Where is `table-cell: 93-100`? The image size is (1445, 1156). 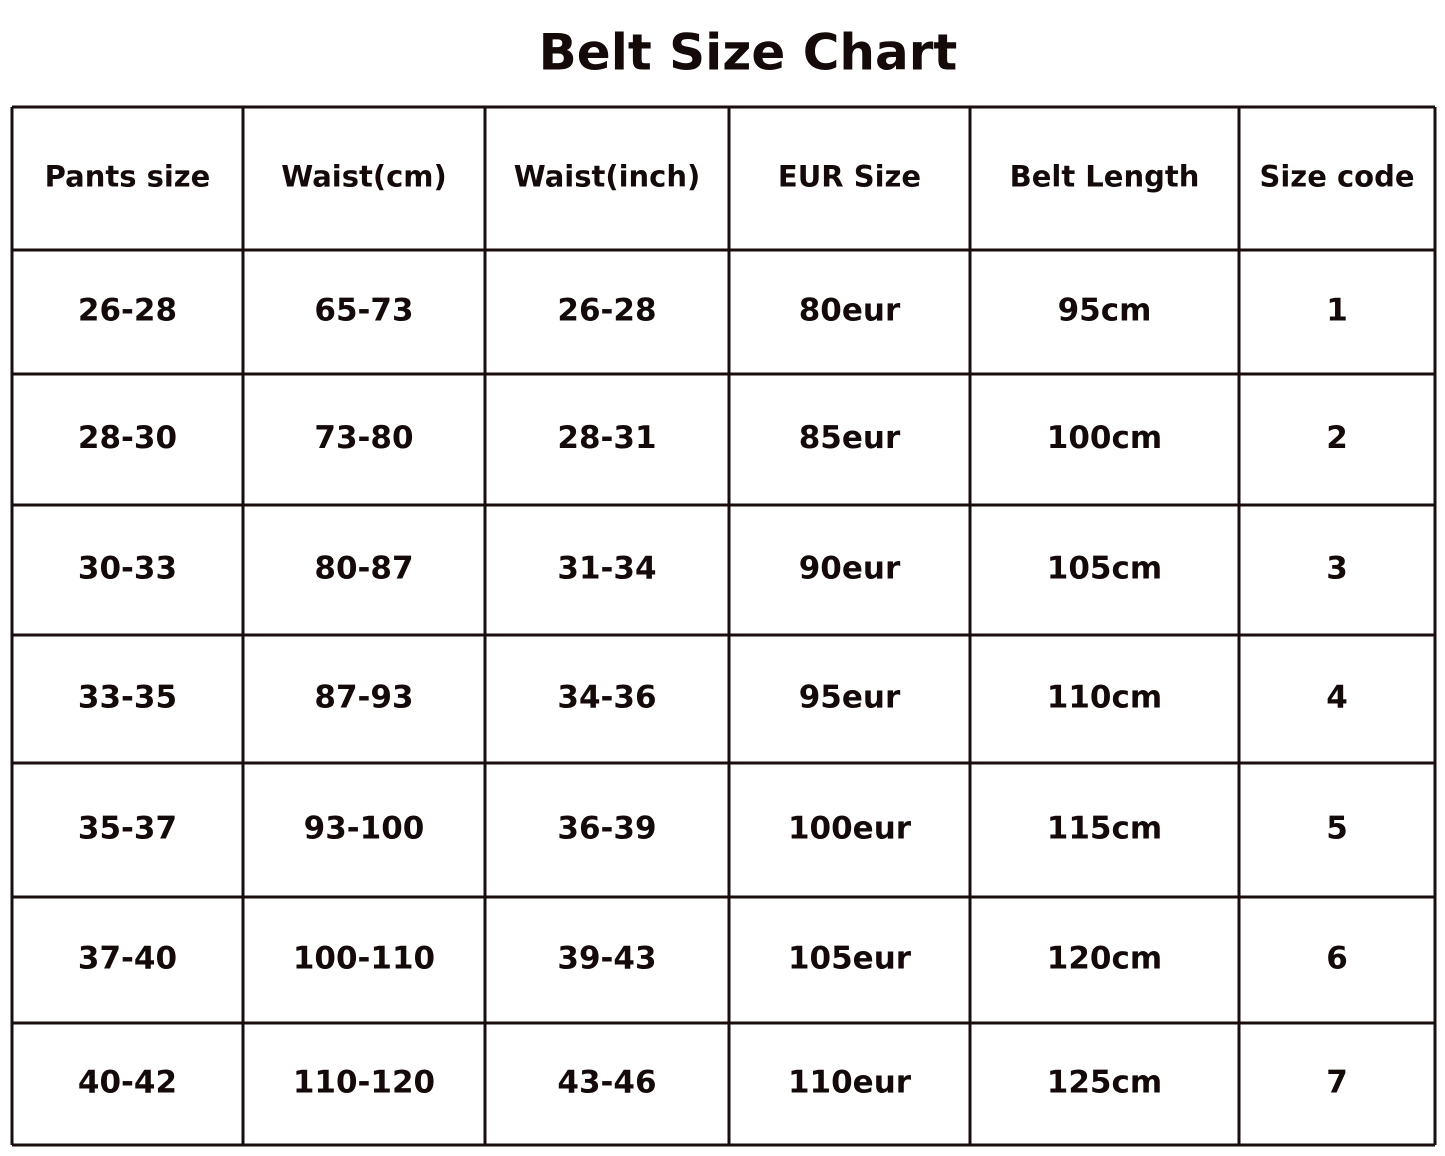 table-cell: 93-100 is located at coordinates (364, 829).